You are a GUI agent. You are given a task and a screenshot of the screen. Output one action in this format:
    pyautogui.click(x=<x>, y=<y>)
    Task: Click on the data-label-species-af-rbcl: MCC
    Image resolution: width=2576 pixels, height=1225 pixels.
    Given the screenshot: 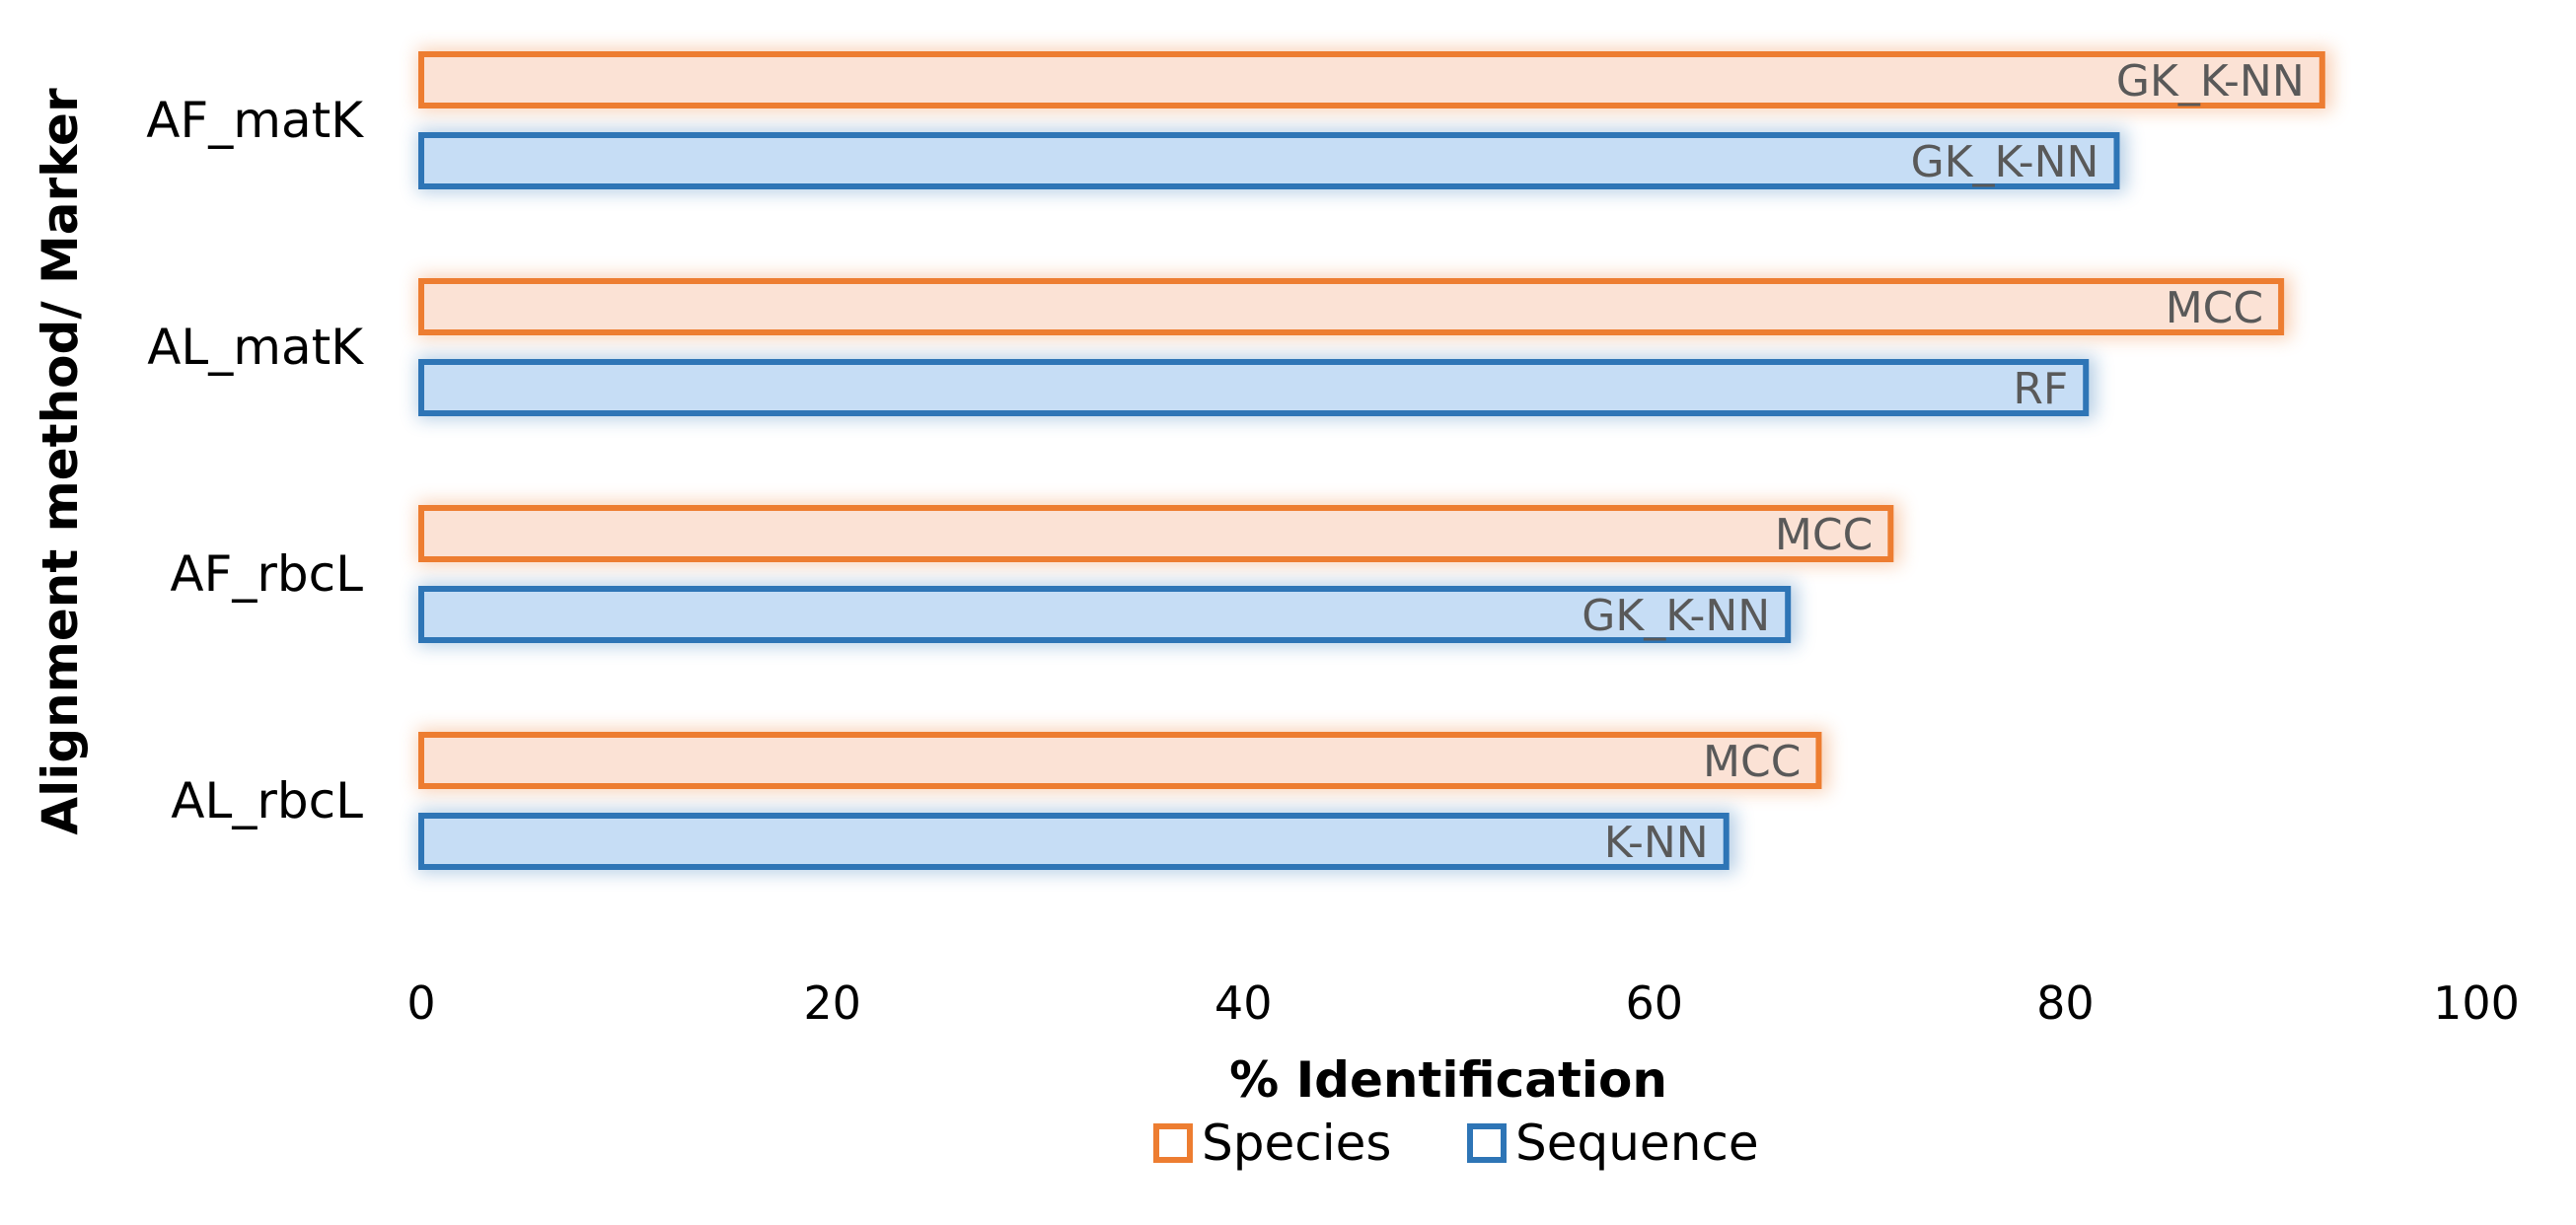 What is the action you would take?
    pyautogui.click(x=1824, y=535)
    